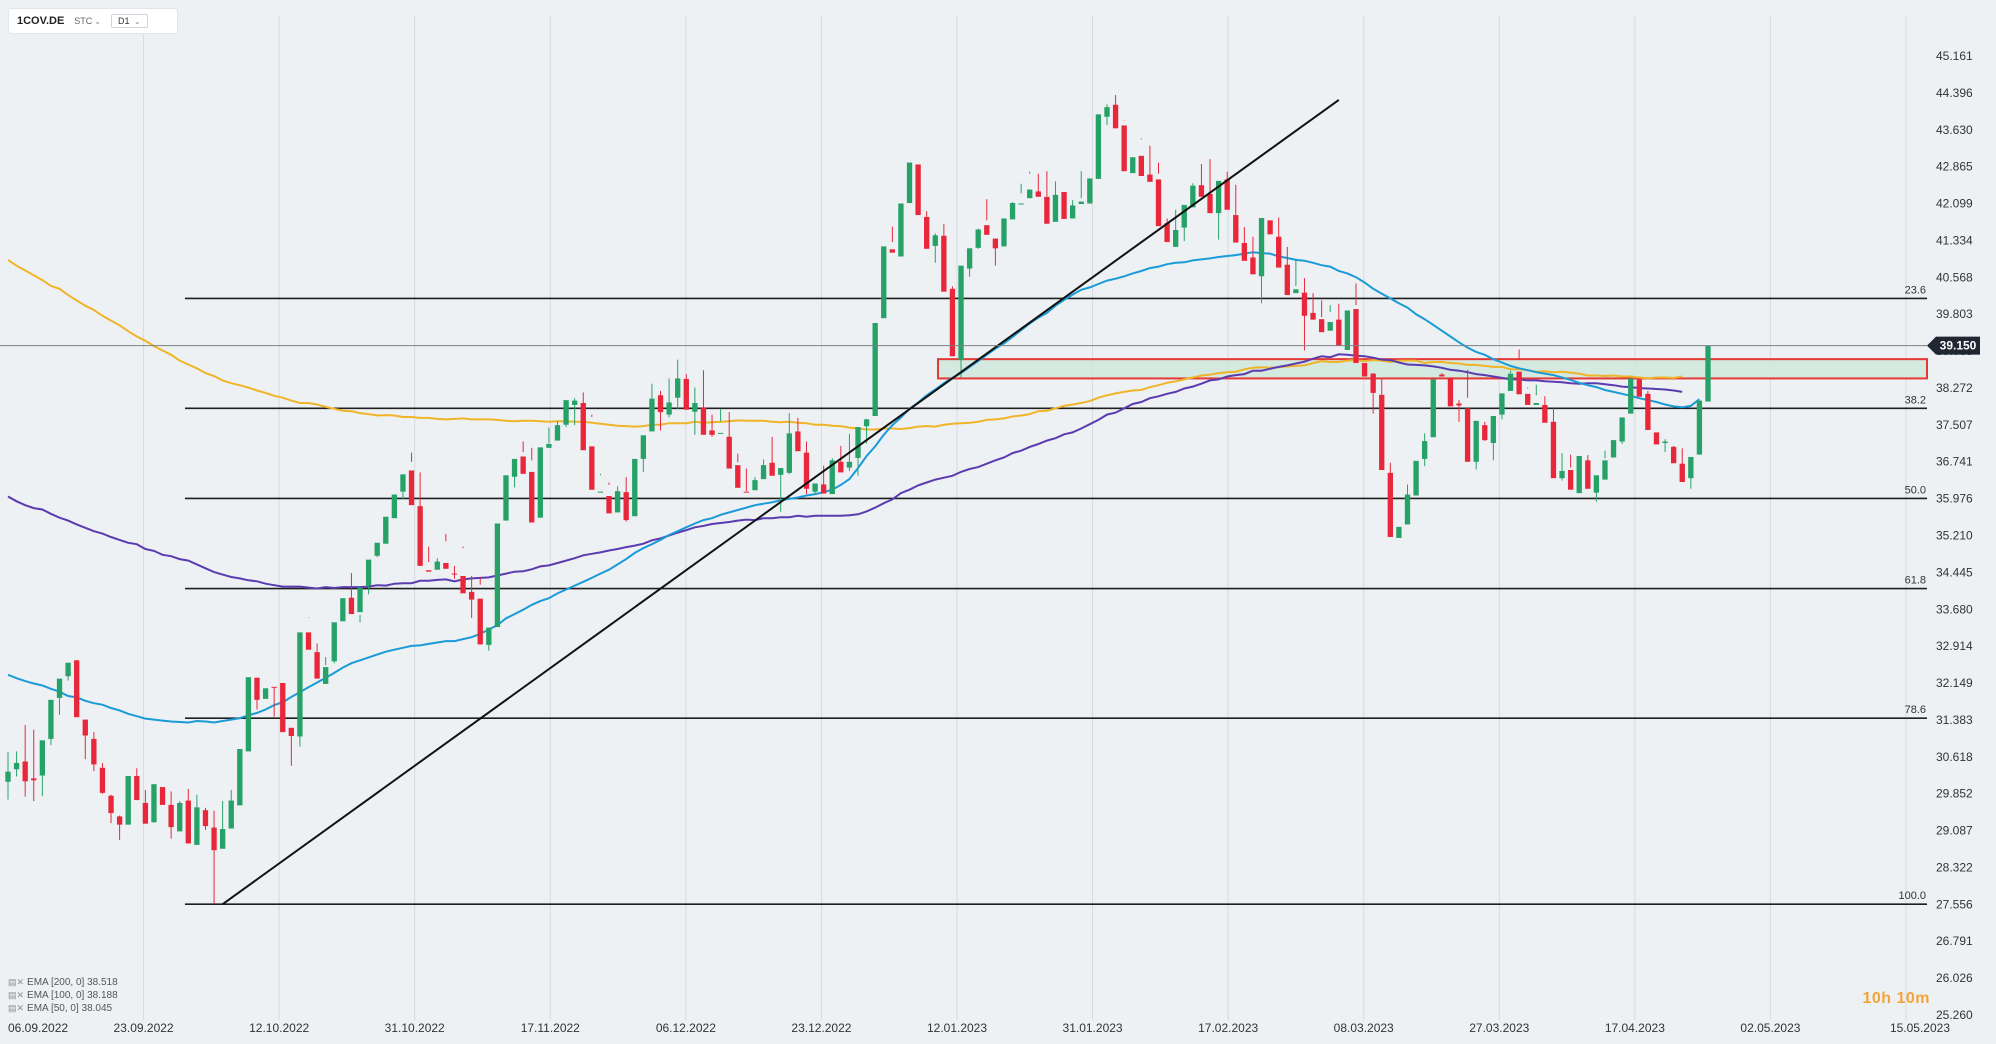  What do you see at coordinates (415, 1028) in the screenshot?
I see `time-axis-label: 31.10.2022` at bounding box center [415, 1028].